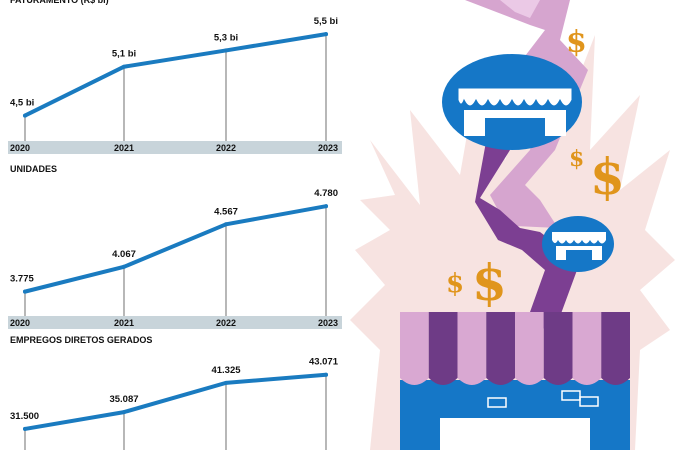 The image size is (675, 450). What do you see at coordinates (81, 340) in the screenshot?
I see `chart-title: EMPREGOS DIRETOS GERADOS` at bounding box center [81, 340].